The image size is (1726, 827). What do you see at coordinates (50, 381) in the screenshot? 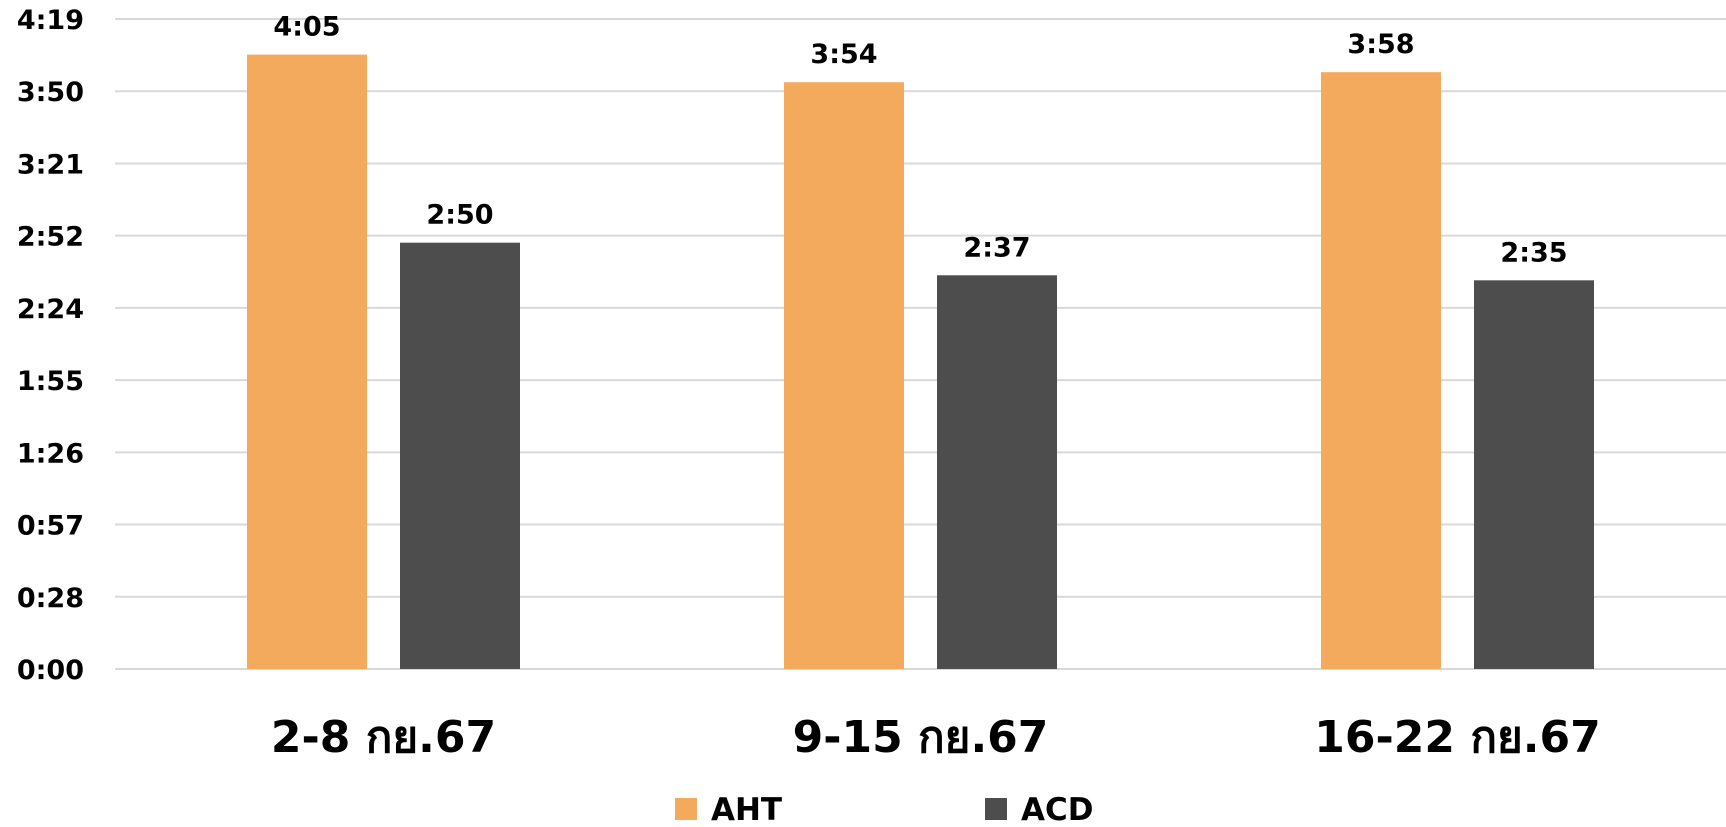
I see `y-tick-label: 1:55` at bounding box center [50, 381].